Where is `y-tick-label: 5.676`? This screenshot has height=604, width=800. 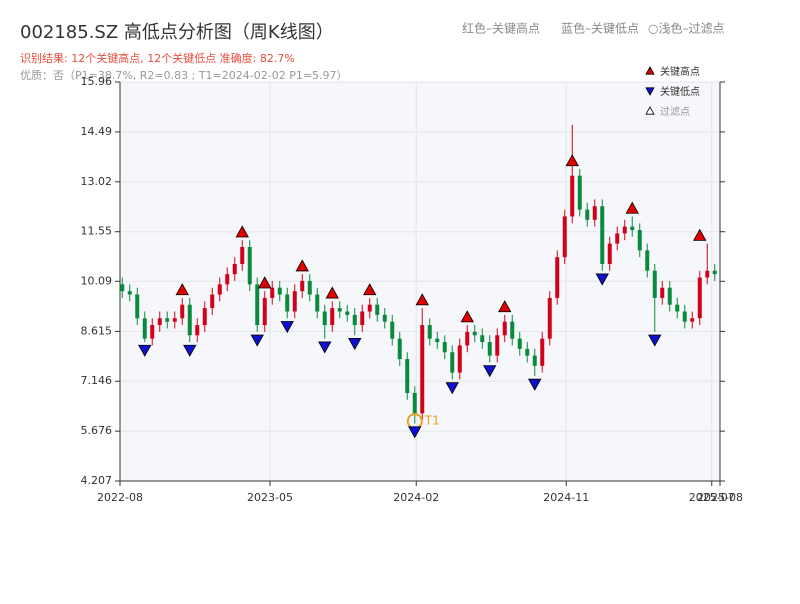 y-tick-label: 5.676 is located at coordinates (97, 430).